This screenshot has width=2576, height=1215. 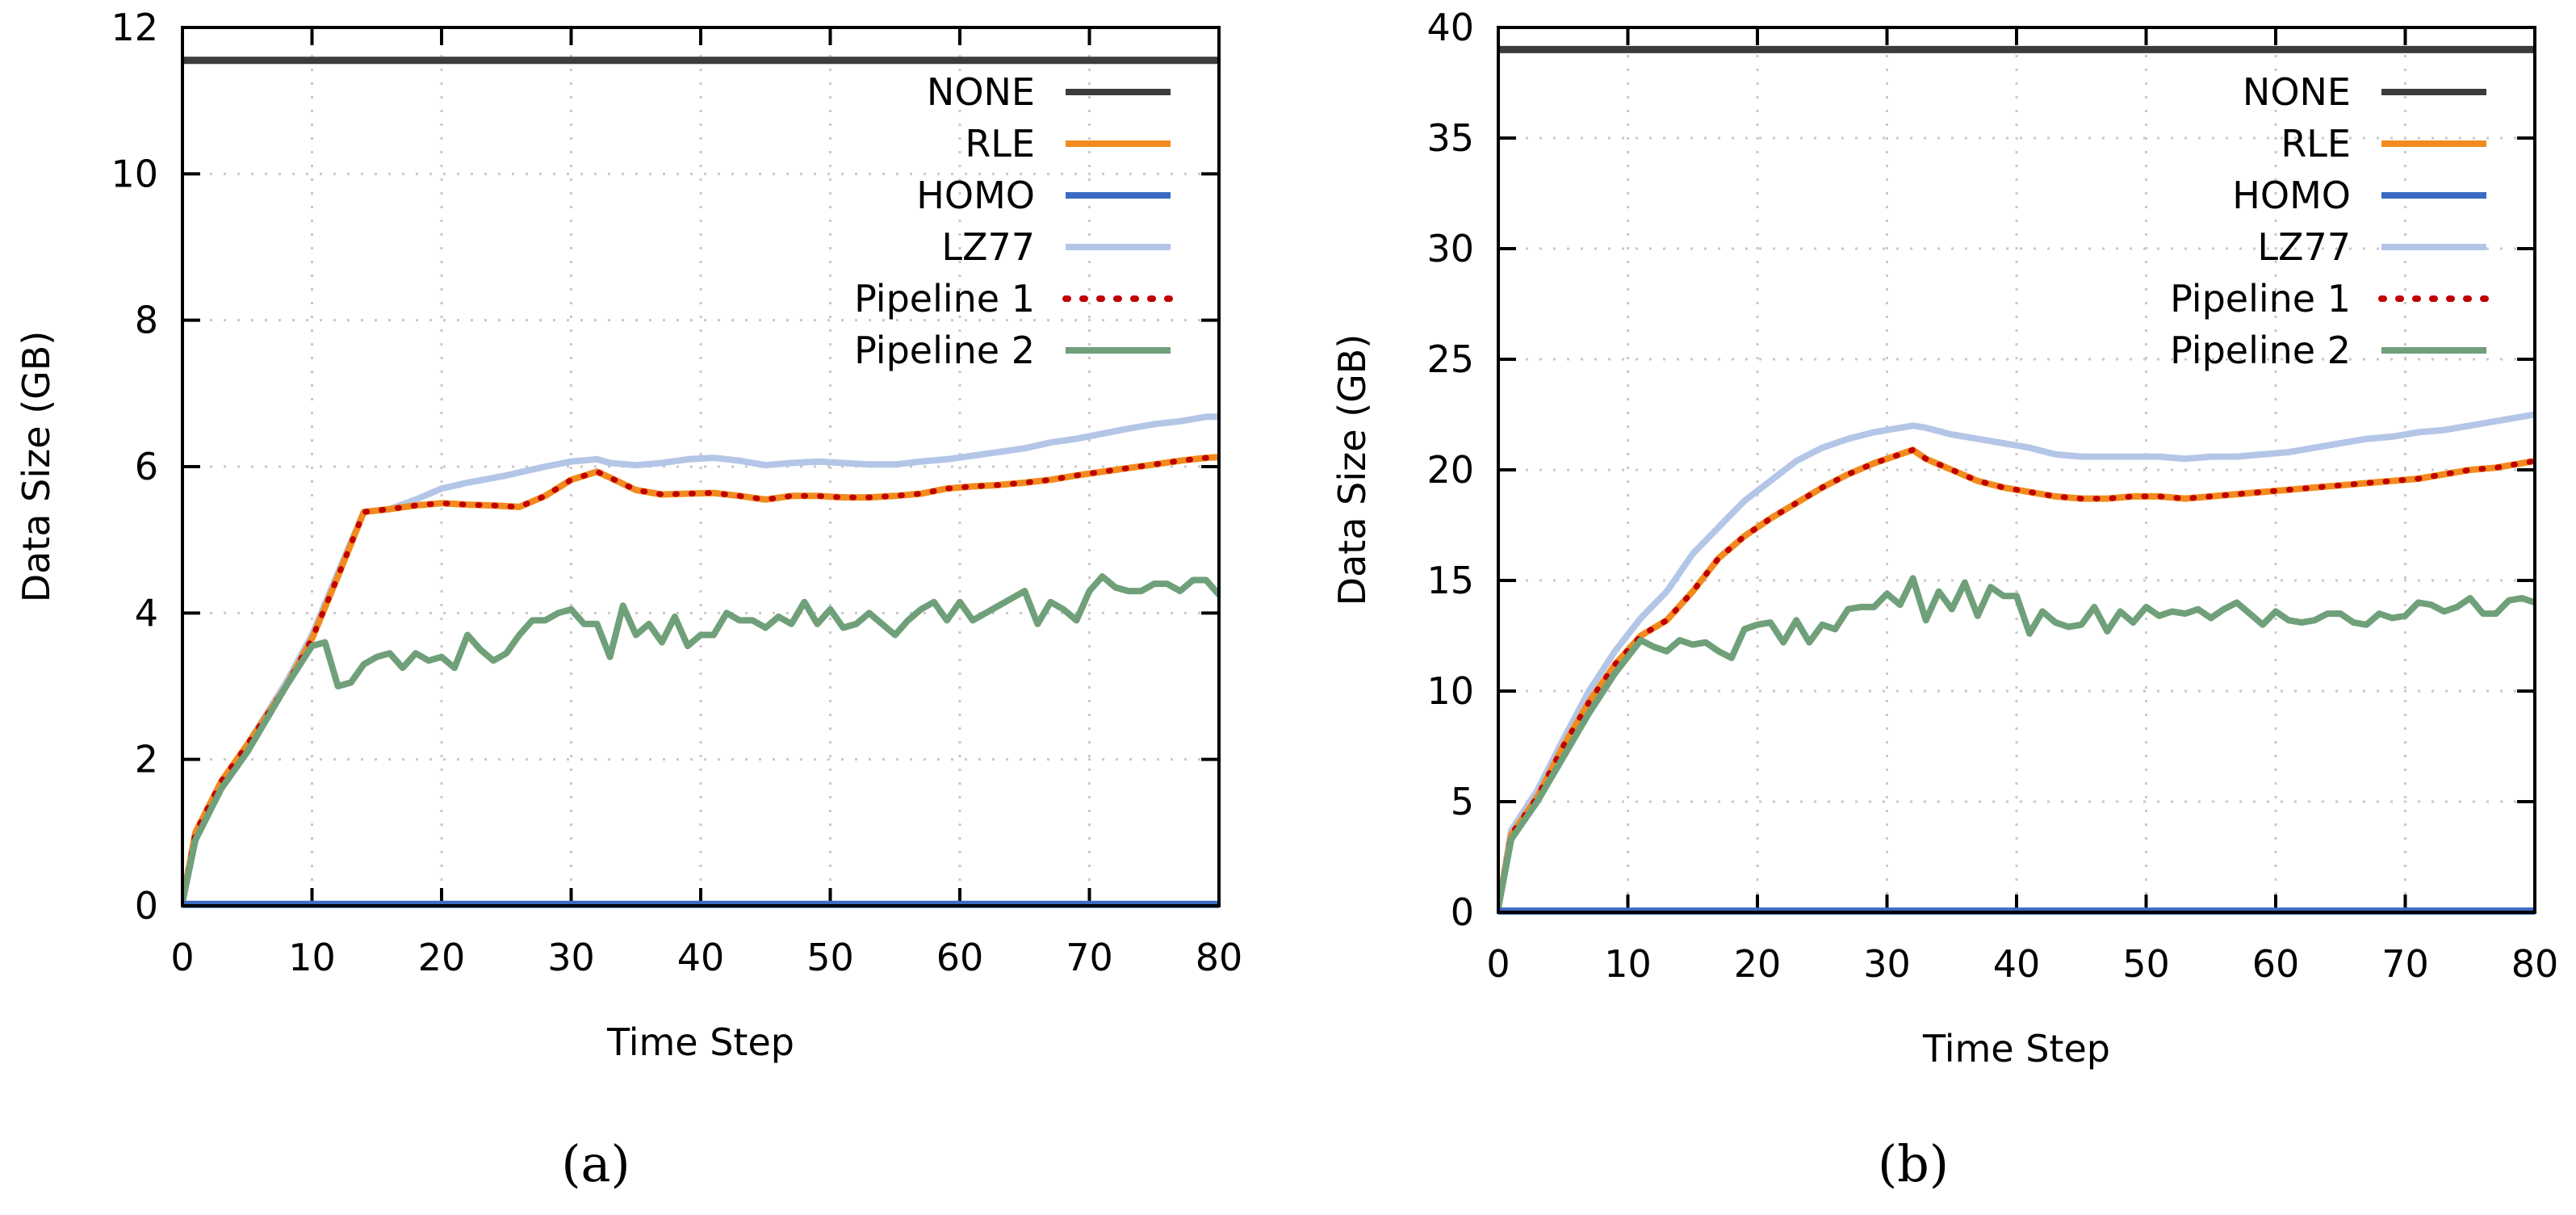 What do you see at coordinates (1450, 138) in the screenshot?
I see `y-tick-label: 35` at bounding box center [1450, 138].